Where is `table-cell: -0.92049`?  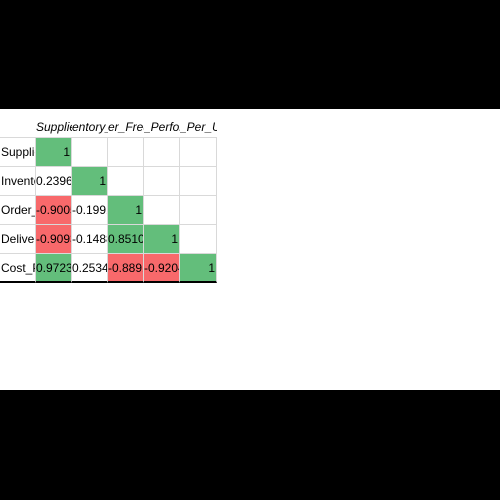 table-cell: -0.92049 is located at coordinates (162, 268).